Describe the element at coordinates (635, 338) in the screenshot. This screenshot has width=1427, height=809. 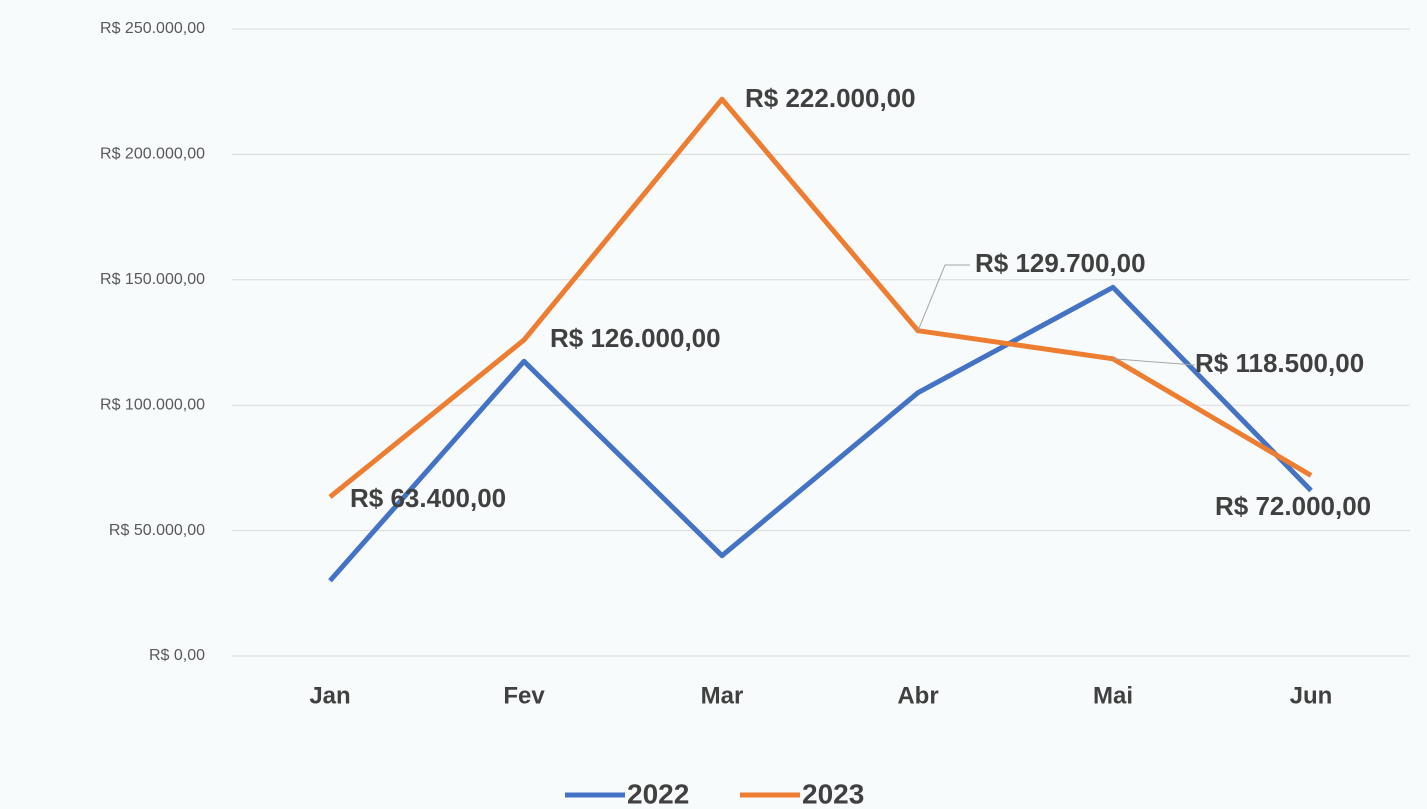
I see `data-label: R$ 126.000,00` at that location.